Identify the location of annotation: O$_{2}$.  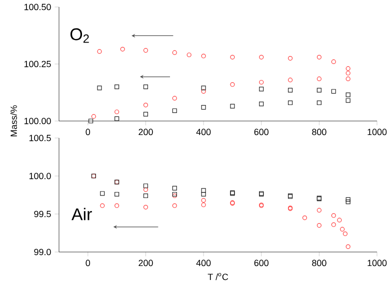
(79, 35).